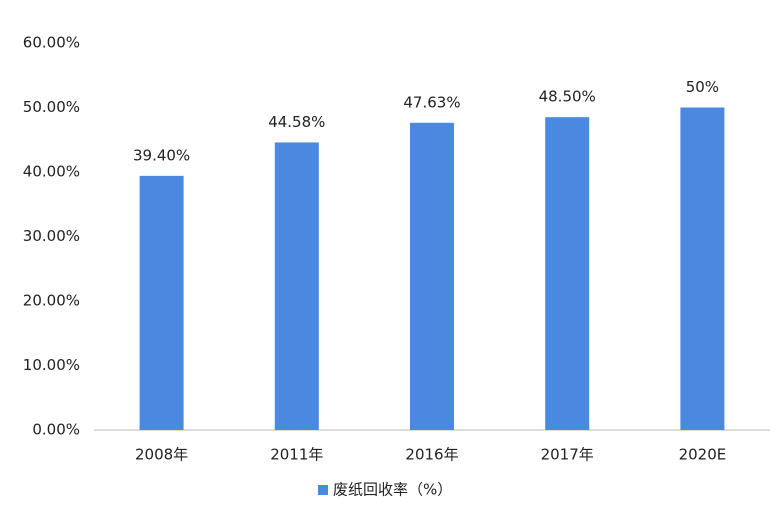 The image size is (784, 511). I want to click on x-tick-label: 2008年, so click(161, 455).